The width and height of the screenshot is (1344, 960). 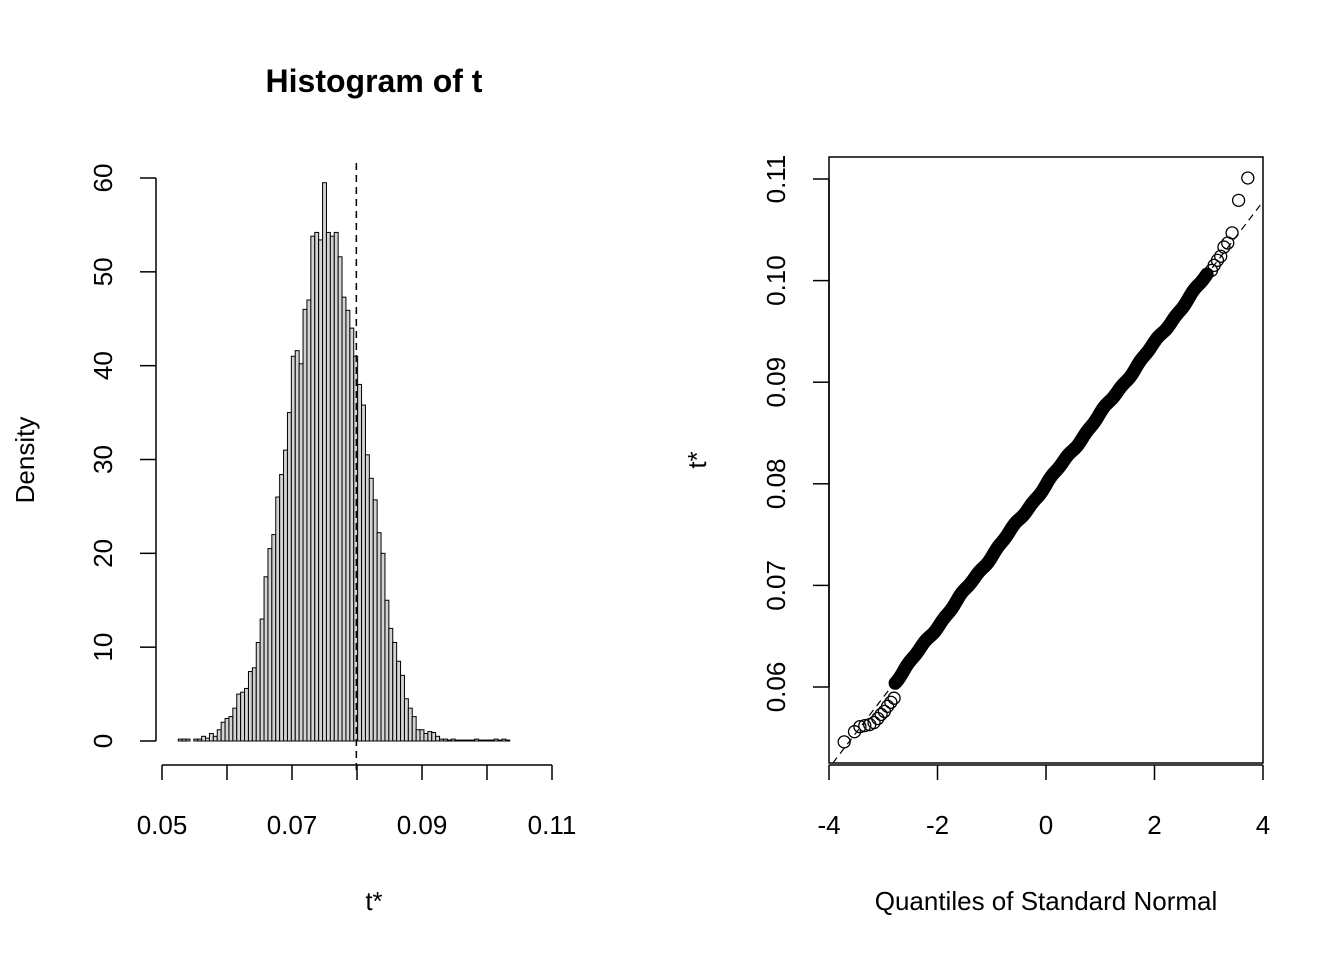 What do you see at coordinates (122, 456) in the screenshot?
I see `histogram-y-axis: 0 10 20 30 40 50 60` at bounding box center [122, 456].